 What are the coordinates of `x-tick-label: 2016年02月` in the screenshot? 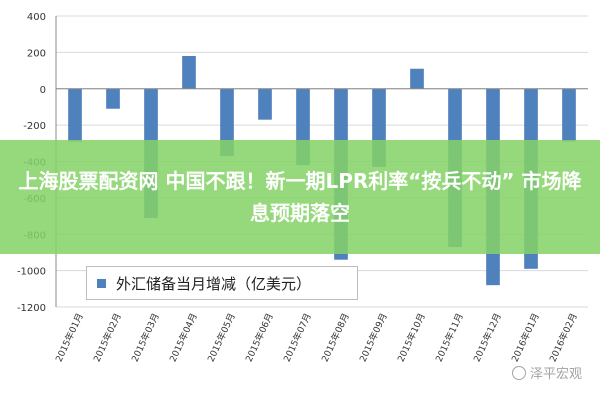 It's located at (563, 337).